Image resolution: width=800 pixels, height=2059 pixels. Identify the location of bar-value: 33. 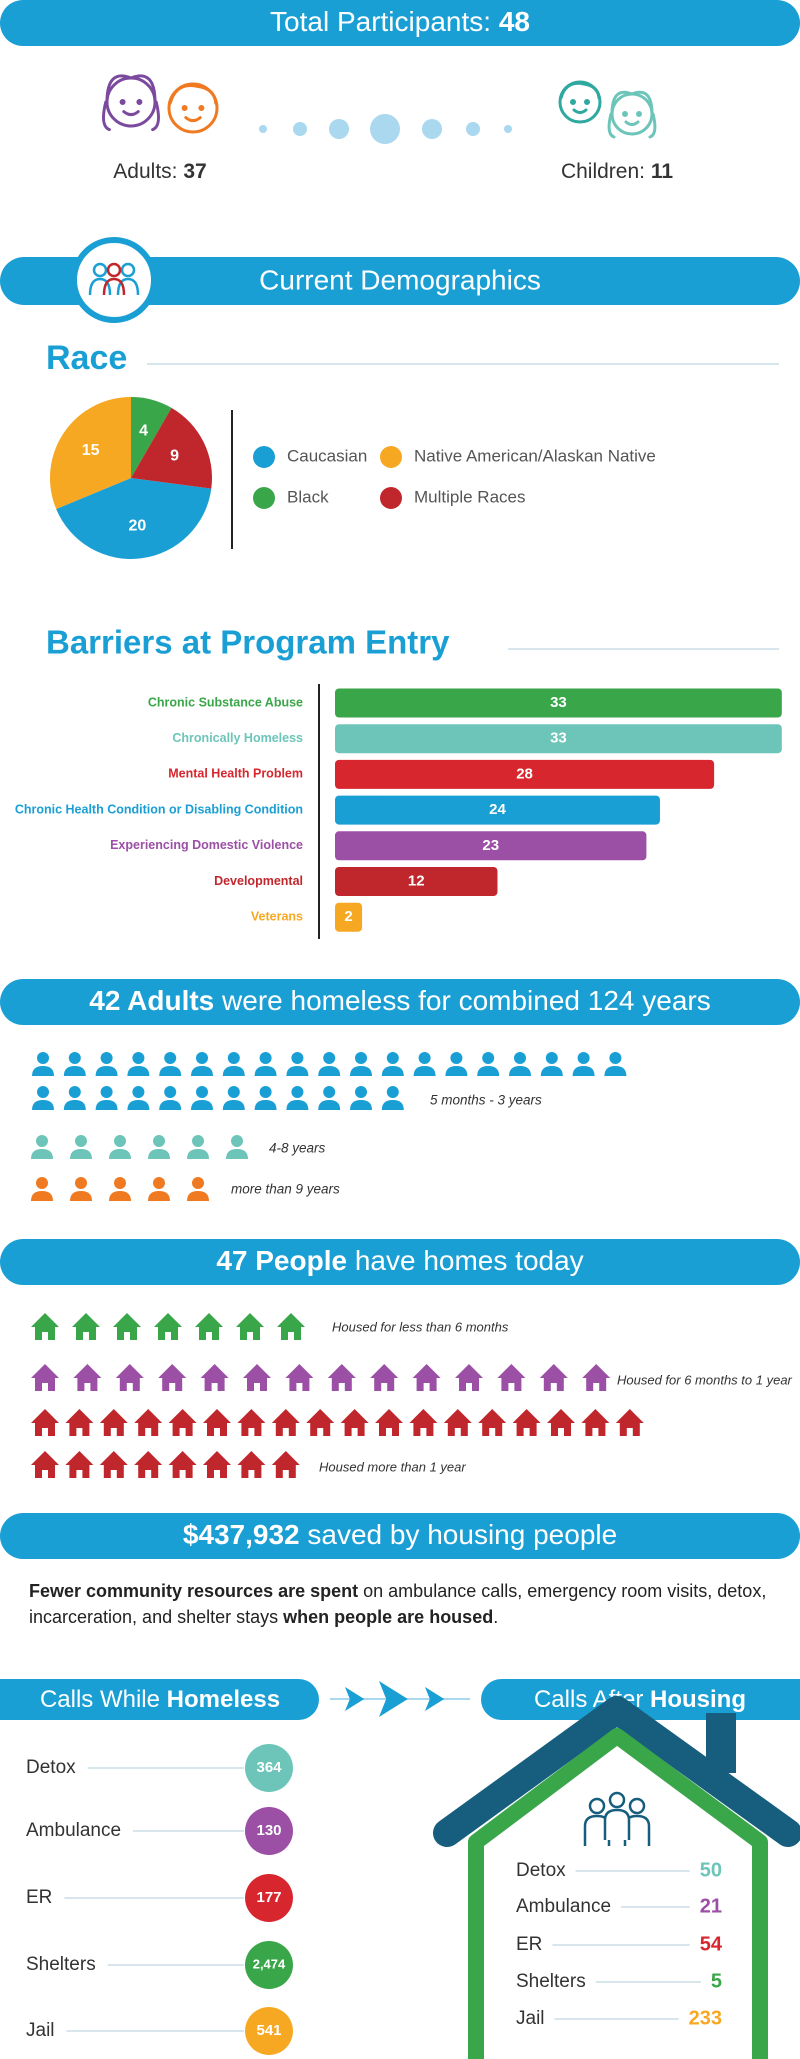
(558, 738).